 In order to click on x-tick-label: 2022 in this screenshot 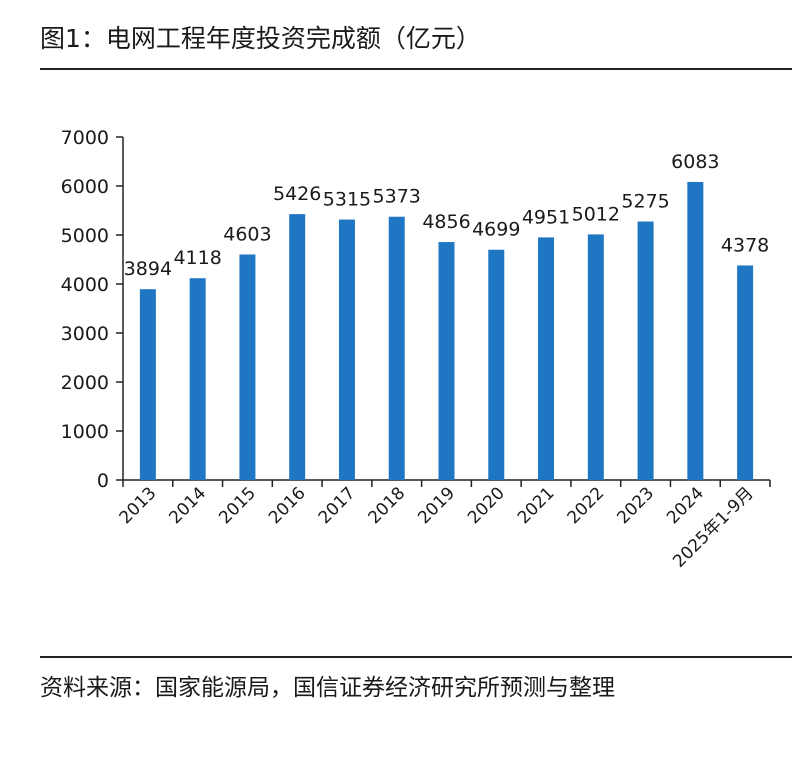, I will do `click(586, 505)`.